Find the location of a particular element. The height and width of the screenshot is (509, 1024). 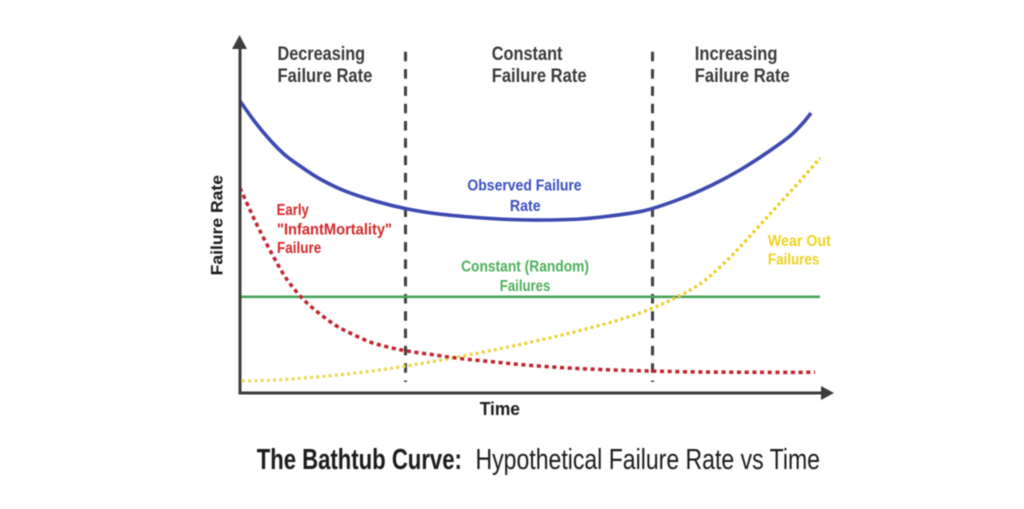

svg-text: The Bathtub Curve: is located at coordinates (359, 460).